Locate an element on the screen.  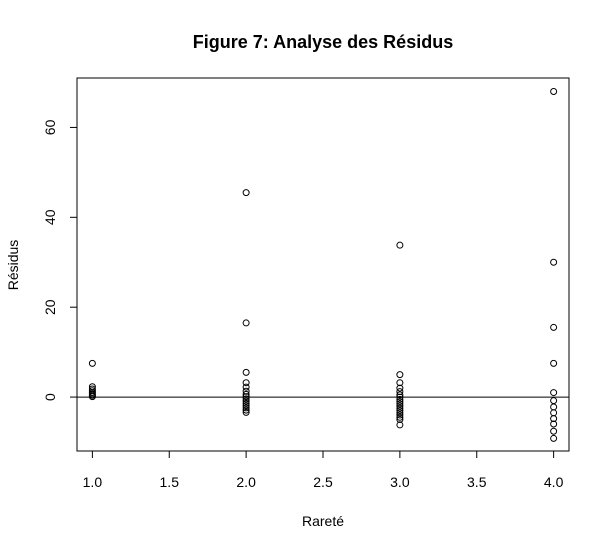
y-tick-label: 40 is located at coordinates (50, 217).